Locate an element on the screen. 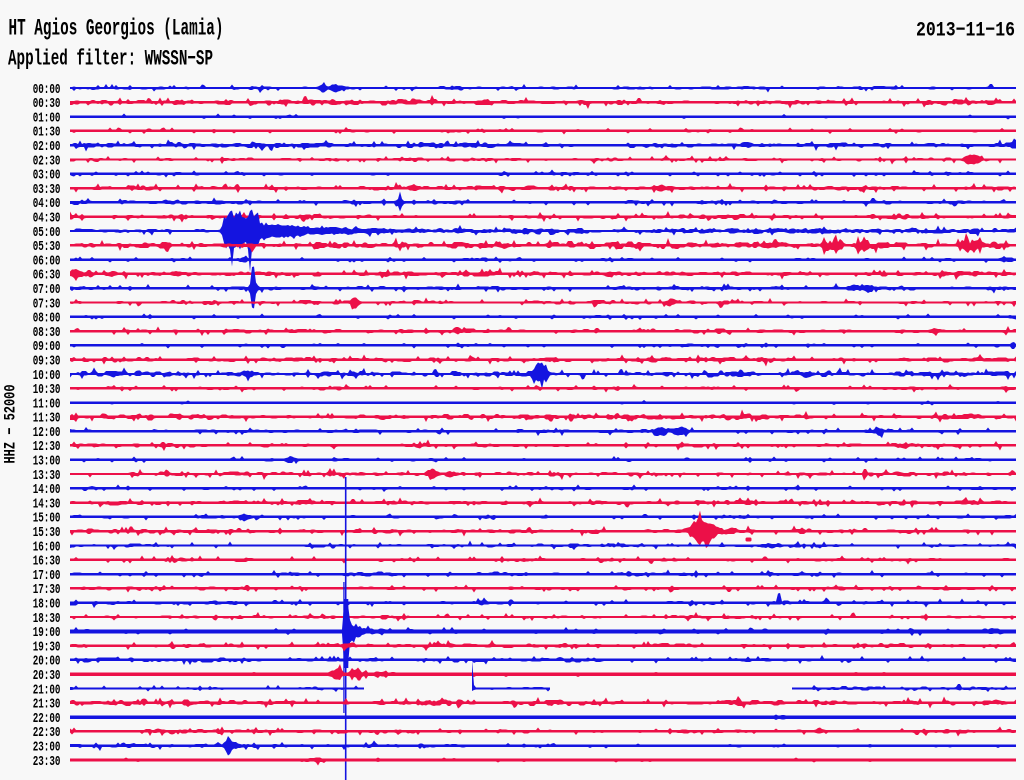 The image size is (1024, 780). svg-text: 10:00 is located at coordinates (47, 376).